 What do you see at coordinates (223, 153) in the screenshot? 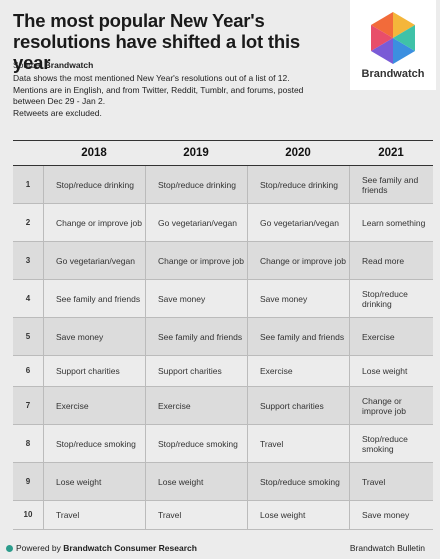
I see `table-header: 2018 2019 2020 2021` at bounding box center [223, 153].